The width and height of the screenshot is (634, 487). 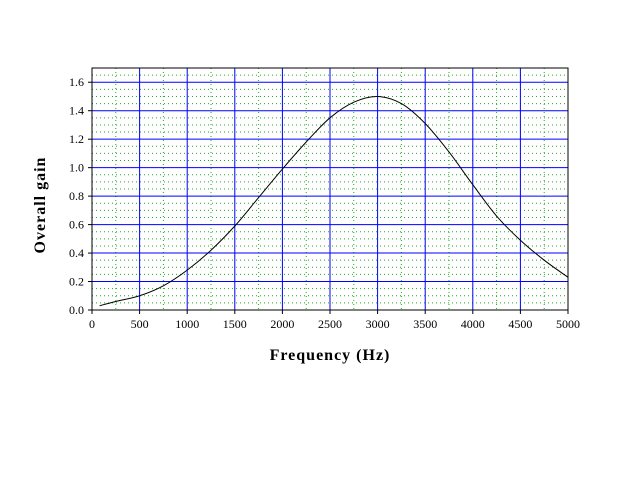 What do you see at coordinates (76, 168) in the screenshot?
I see `y-tick-label: 1.0` at bounding box center [76, 168].